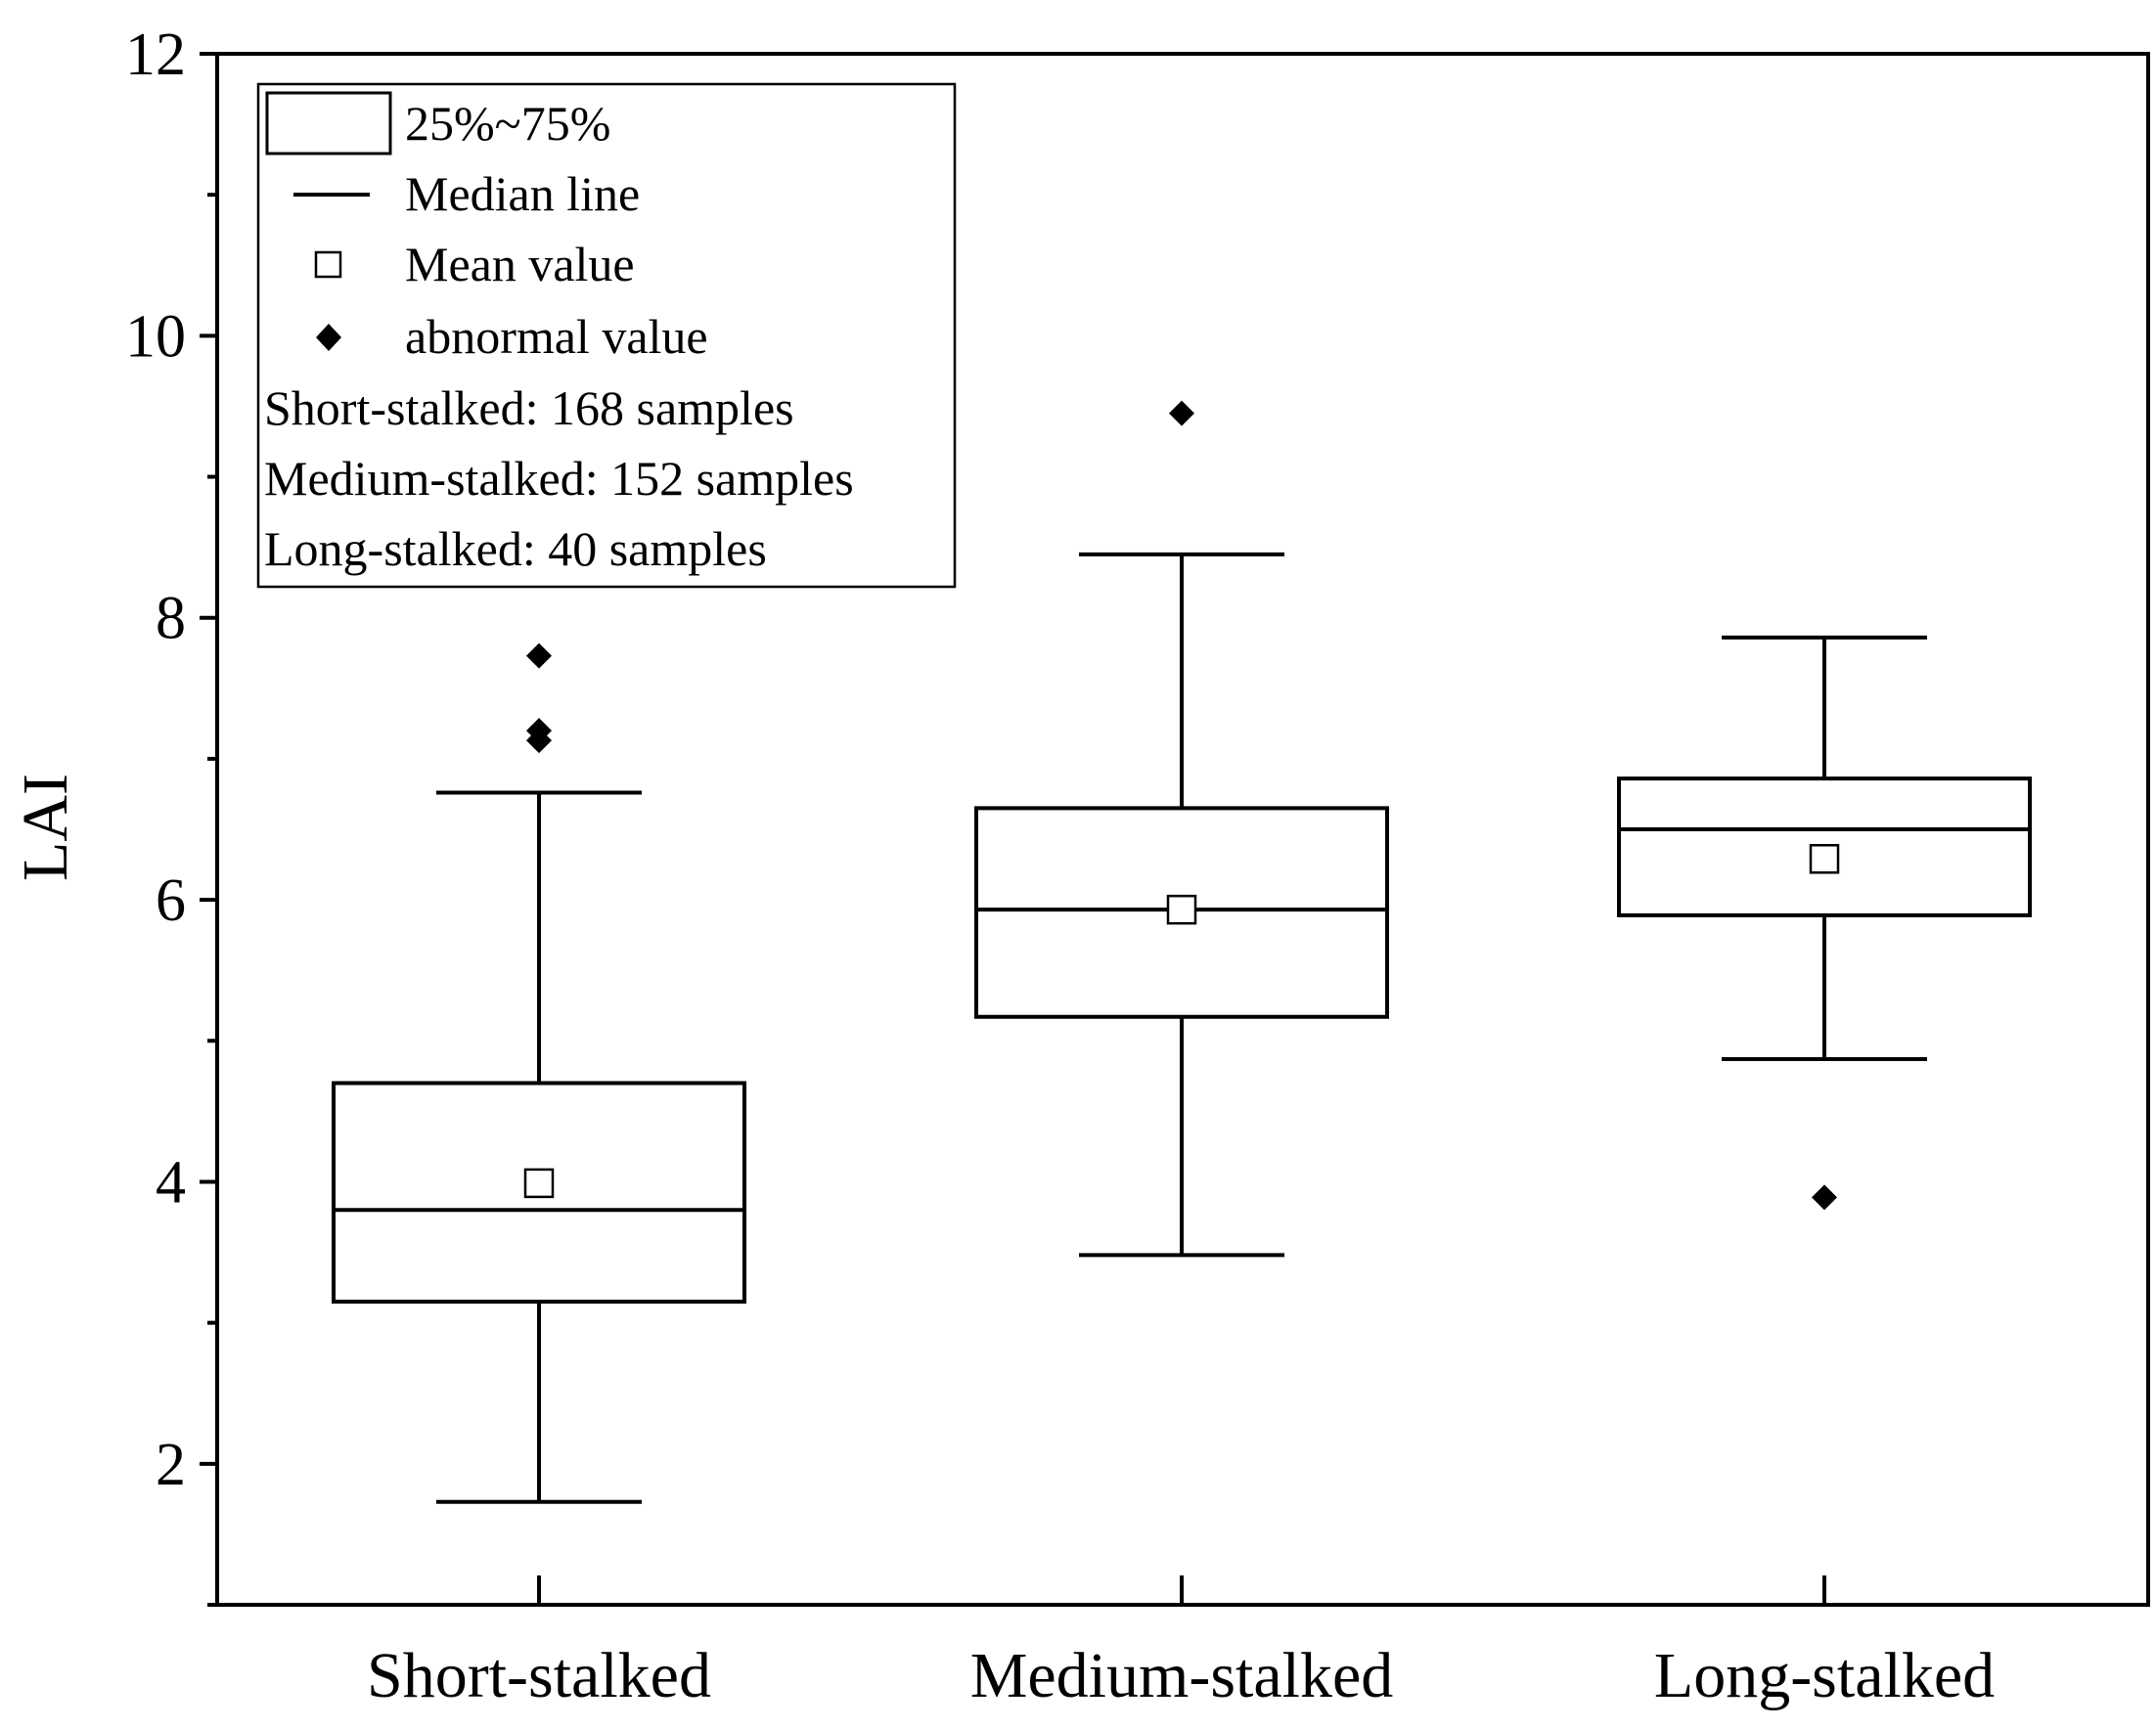  Describe the element at coordinates (529, 407) in the screenshot. I see `legend-note-short: Short-stalked: 168 samples` at that location.